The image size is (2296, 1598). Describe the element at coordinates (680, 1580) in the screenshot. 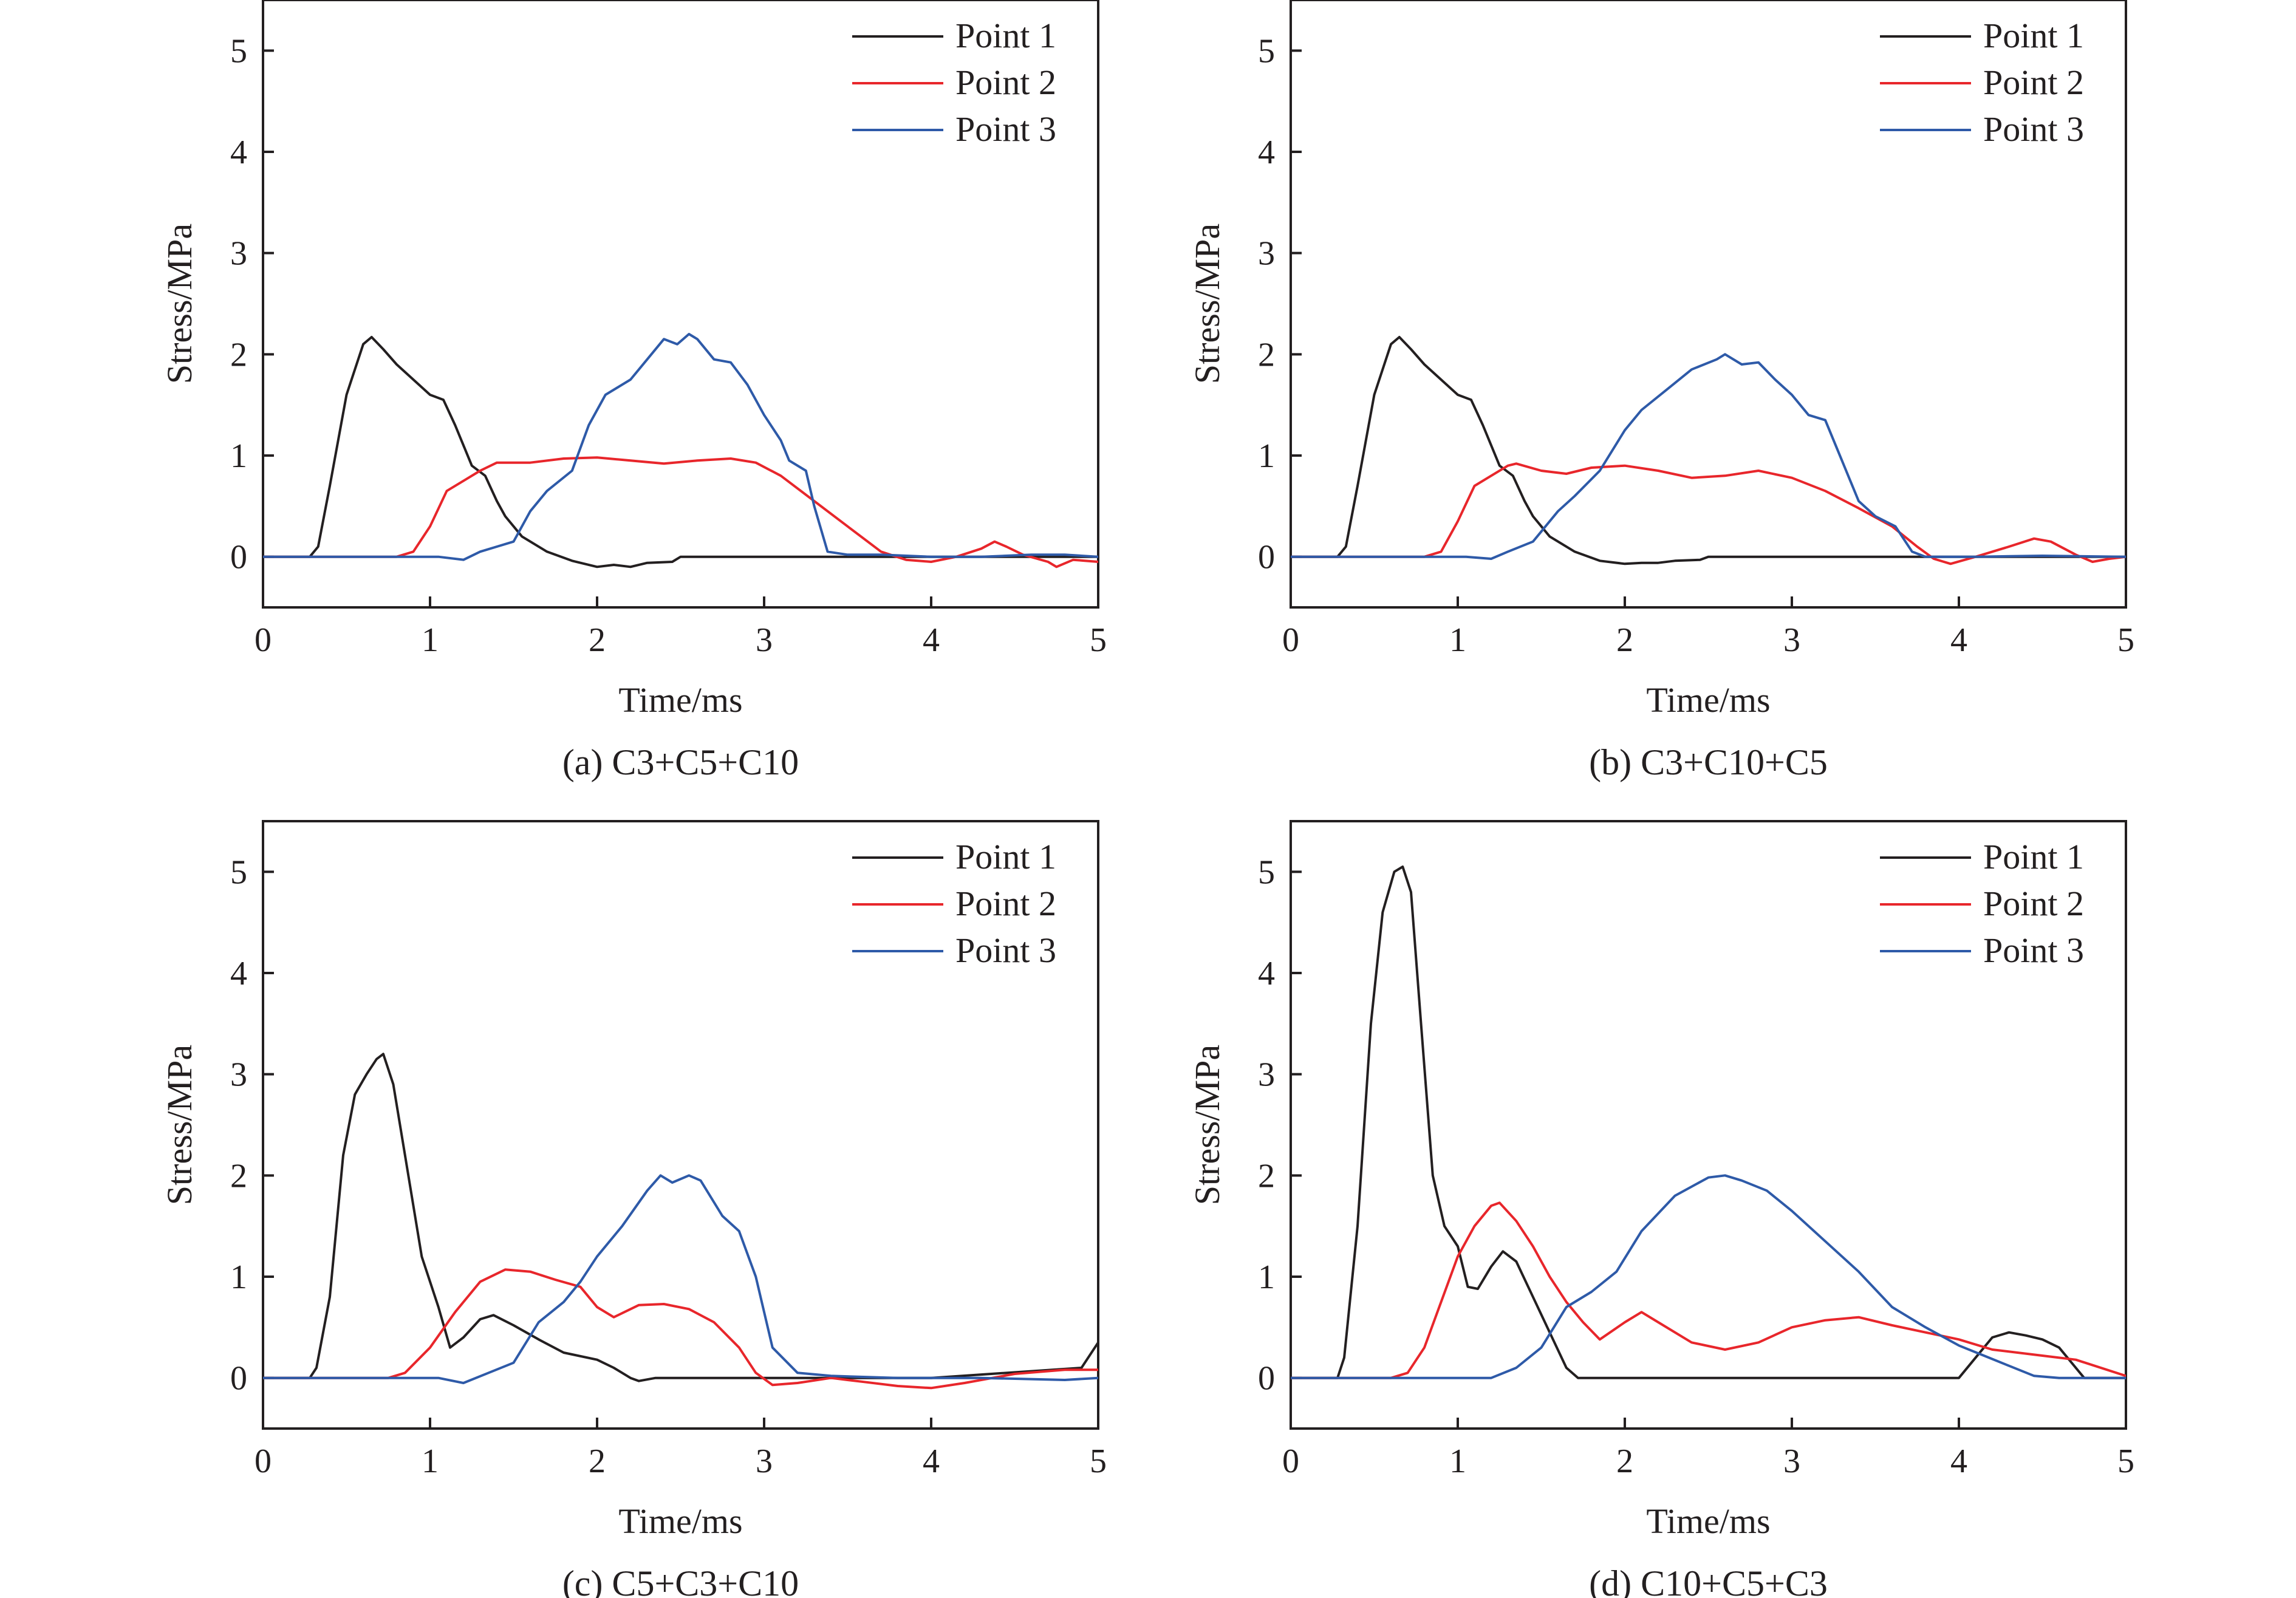

I see `panel-caption: (c) C5+C3+C10` at that location.